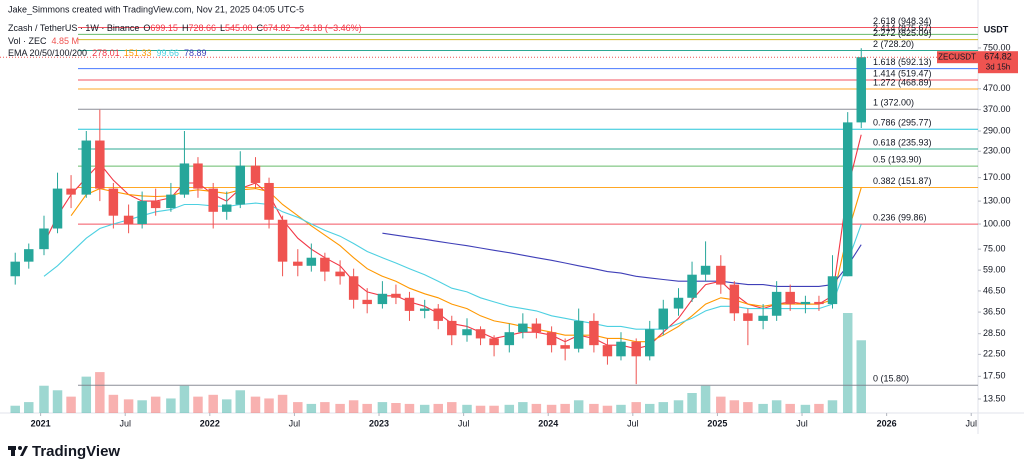 This screenshot has width=1024, height=473. What do you see at coordinates (328, 28) in the screenshot?
I see `legend-change: −24.18 (−3.46%)` at bounding box center [328, 28].